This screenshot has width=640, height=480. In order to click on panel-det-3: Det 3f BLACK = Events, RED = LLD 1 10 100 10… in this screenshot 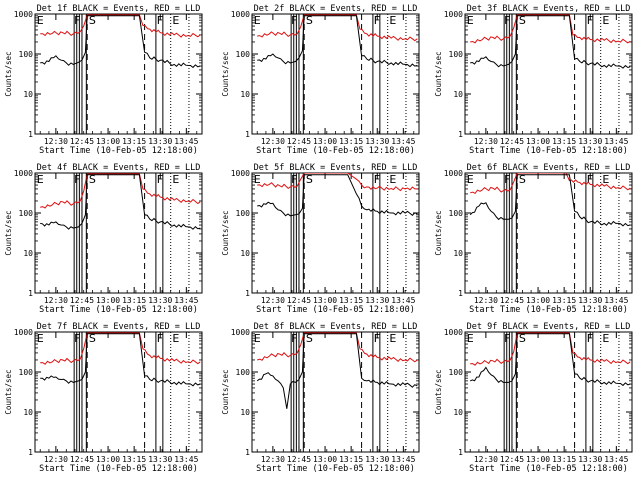, I will do `click(533, 80)`.